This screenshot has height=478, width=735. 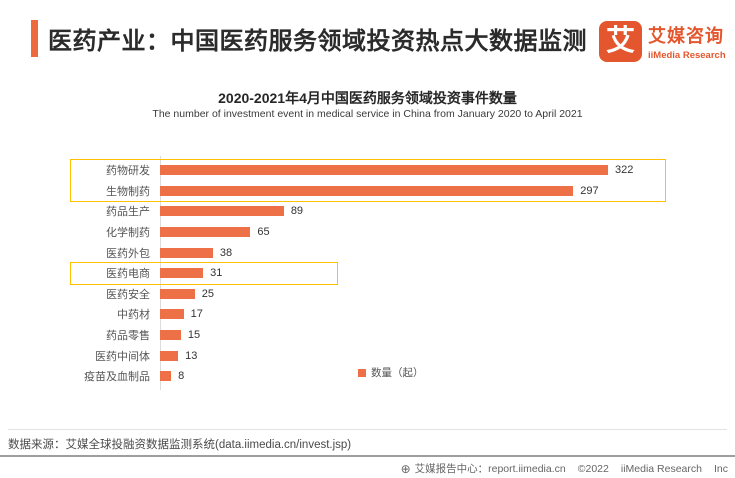 What do you see at coordinates (122, 356) in the screenshot?
I see `category-label: 医药中间体` at bounding box center [122, 356].